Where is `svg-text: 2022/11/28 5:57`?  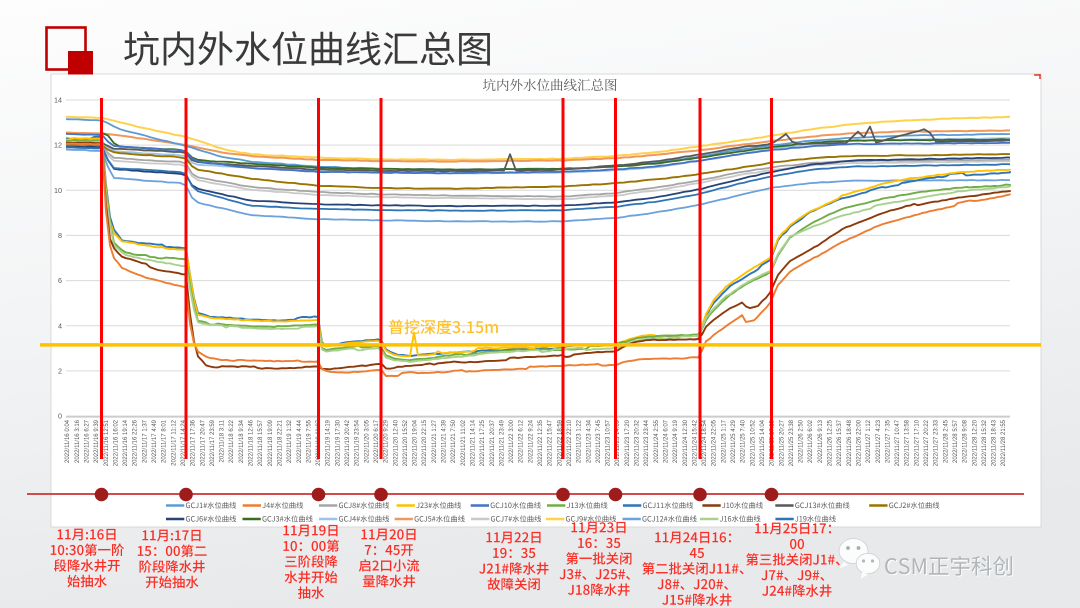
svg-text: 2022/11/28 5:57 is located at coordinates (956, 441).